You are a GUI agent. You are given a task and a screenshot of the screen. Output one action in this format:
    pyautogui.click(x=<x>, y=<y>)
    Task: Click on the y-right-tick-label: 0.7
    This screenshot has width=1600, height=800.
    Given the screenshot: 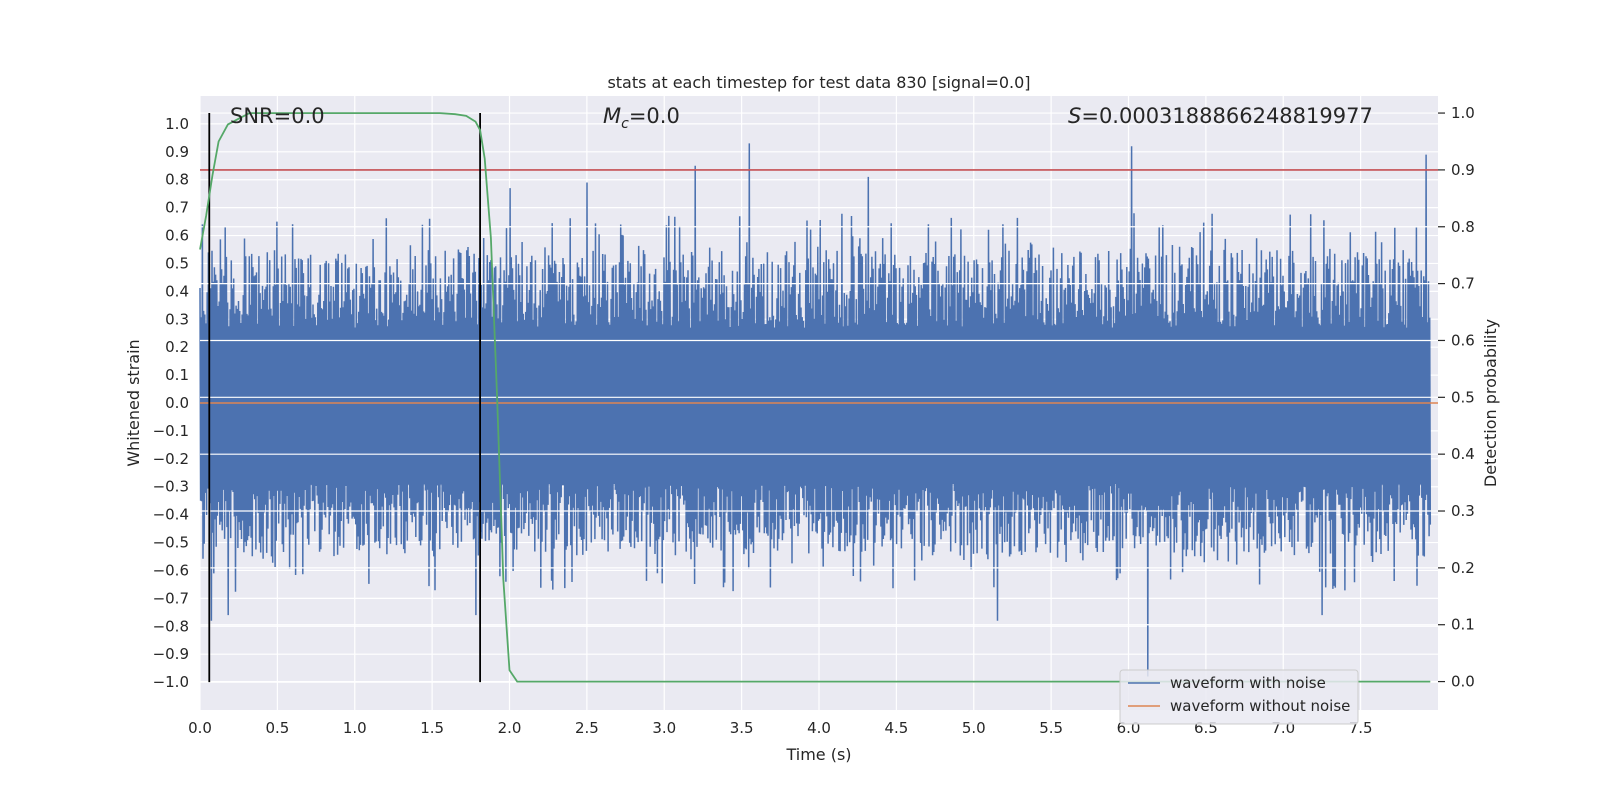 What is the action you would take?
    pyautogui.click(x=1463, y=284)
    